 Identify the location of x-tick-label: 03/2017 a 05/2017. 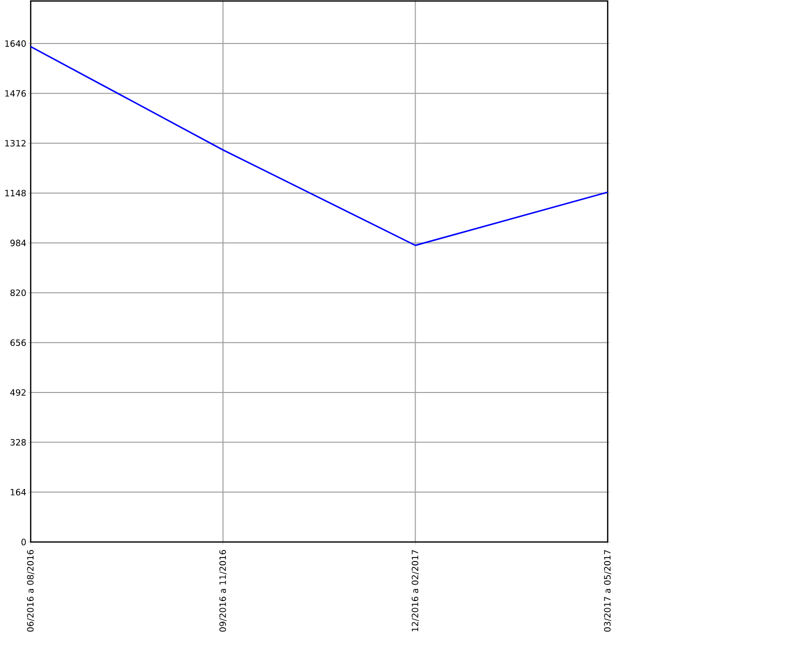
(608, 591).